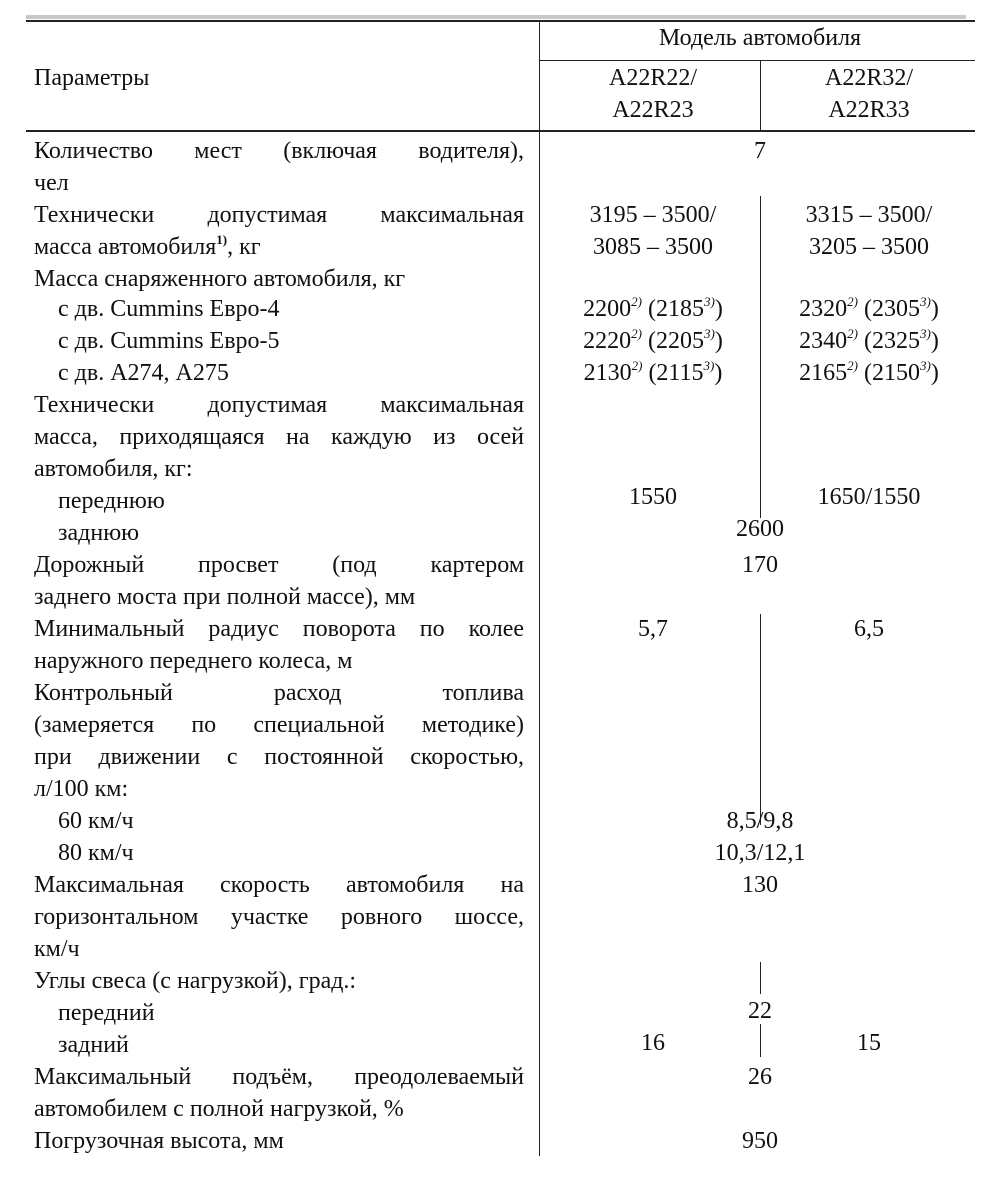 The height and width of the screenshot is (1180, 996). What do you see at coordinates (653, 1043) in the screenshot?
I see `overhang-rear-model-1-value: 16` at bounding box center [653, 1043].